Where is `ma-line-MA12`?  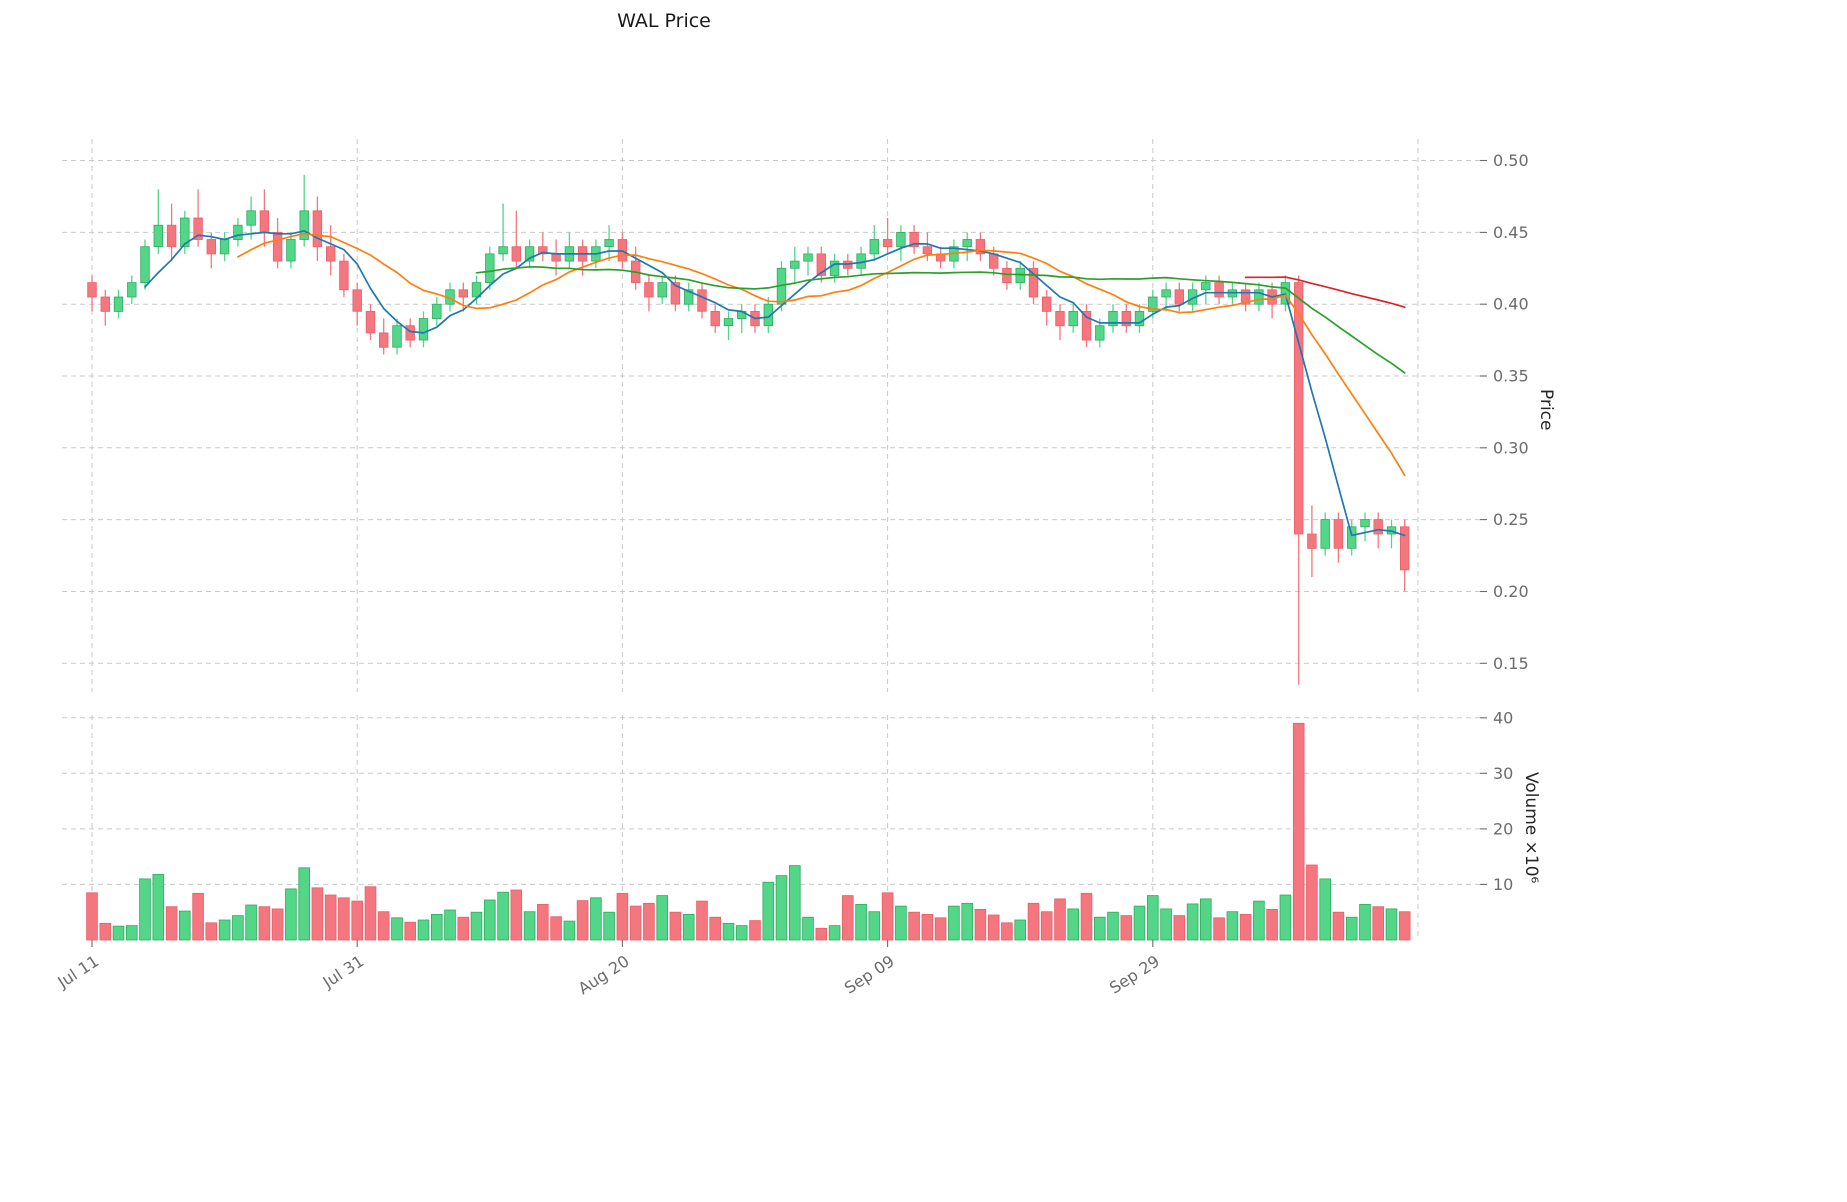 ma-line-MA12 is located at coordinates (821, 354).